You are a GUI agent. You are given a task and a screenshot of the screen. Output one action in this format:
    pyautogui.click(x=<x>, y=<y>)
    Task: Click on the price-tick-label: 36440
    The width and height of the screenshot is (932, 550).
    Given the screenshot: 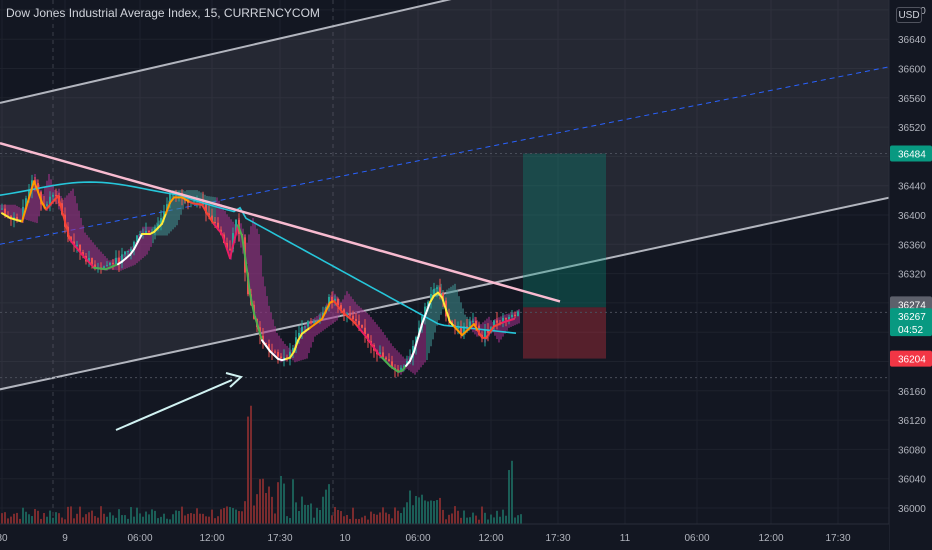 What is the action you would take?
    pyautogui.click(x=912, y=187)
    